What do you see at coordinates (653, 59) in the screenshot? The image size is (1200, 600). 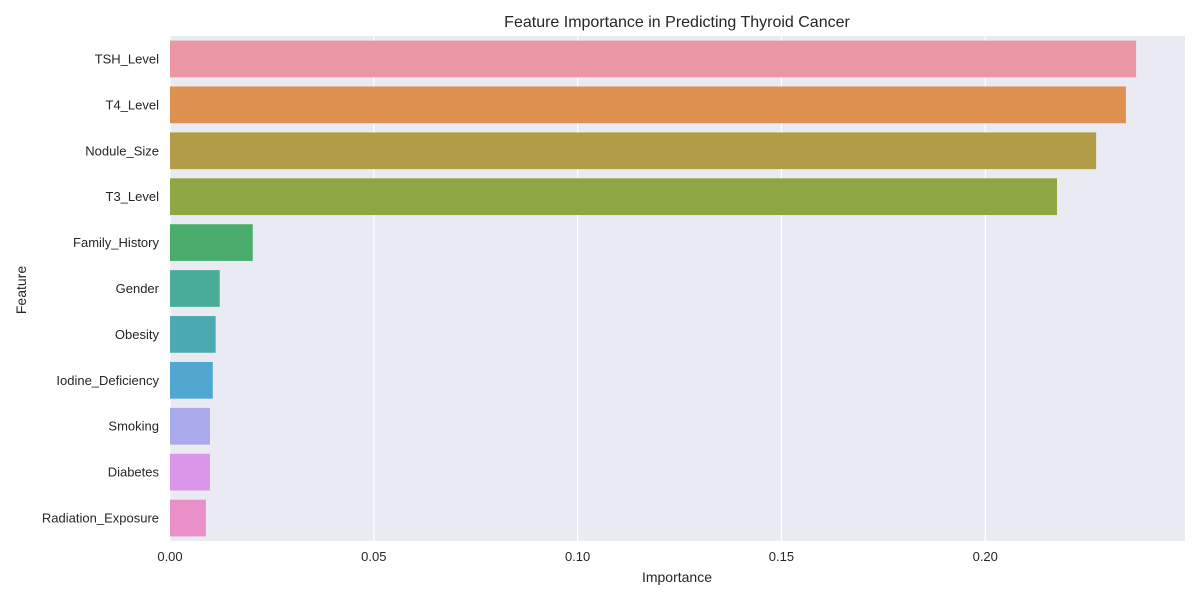 I see `bar-tsh-level` at bounding box center [653, 59].